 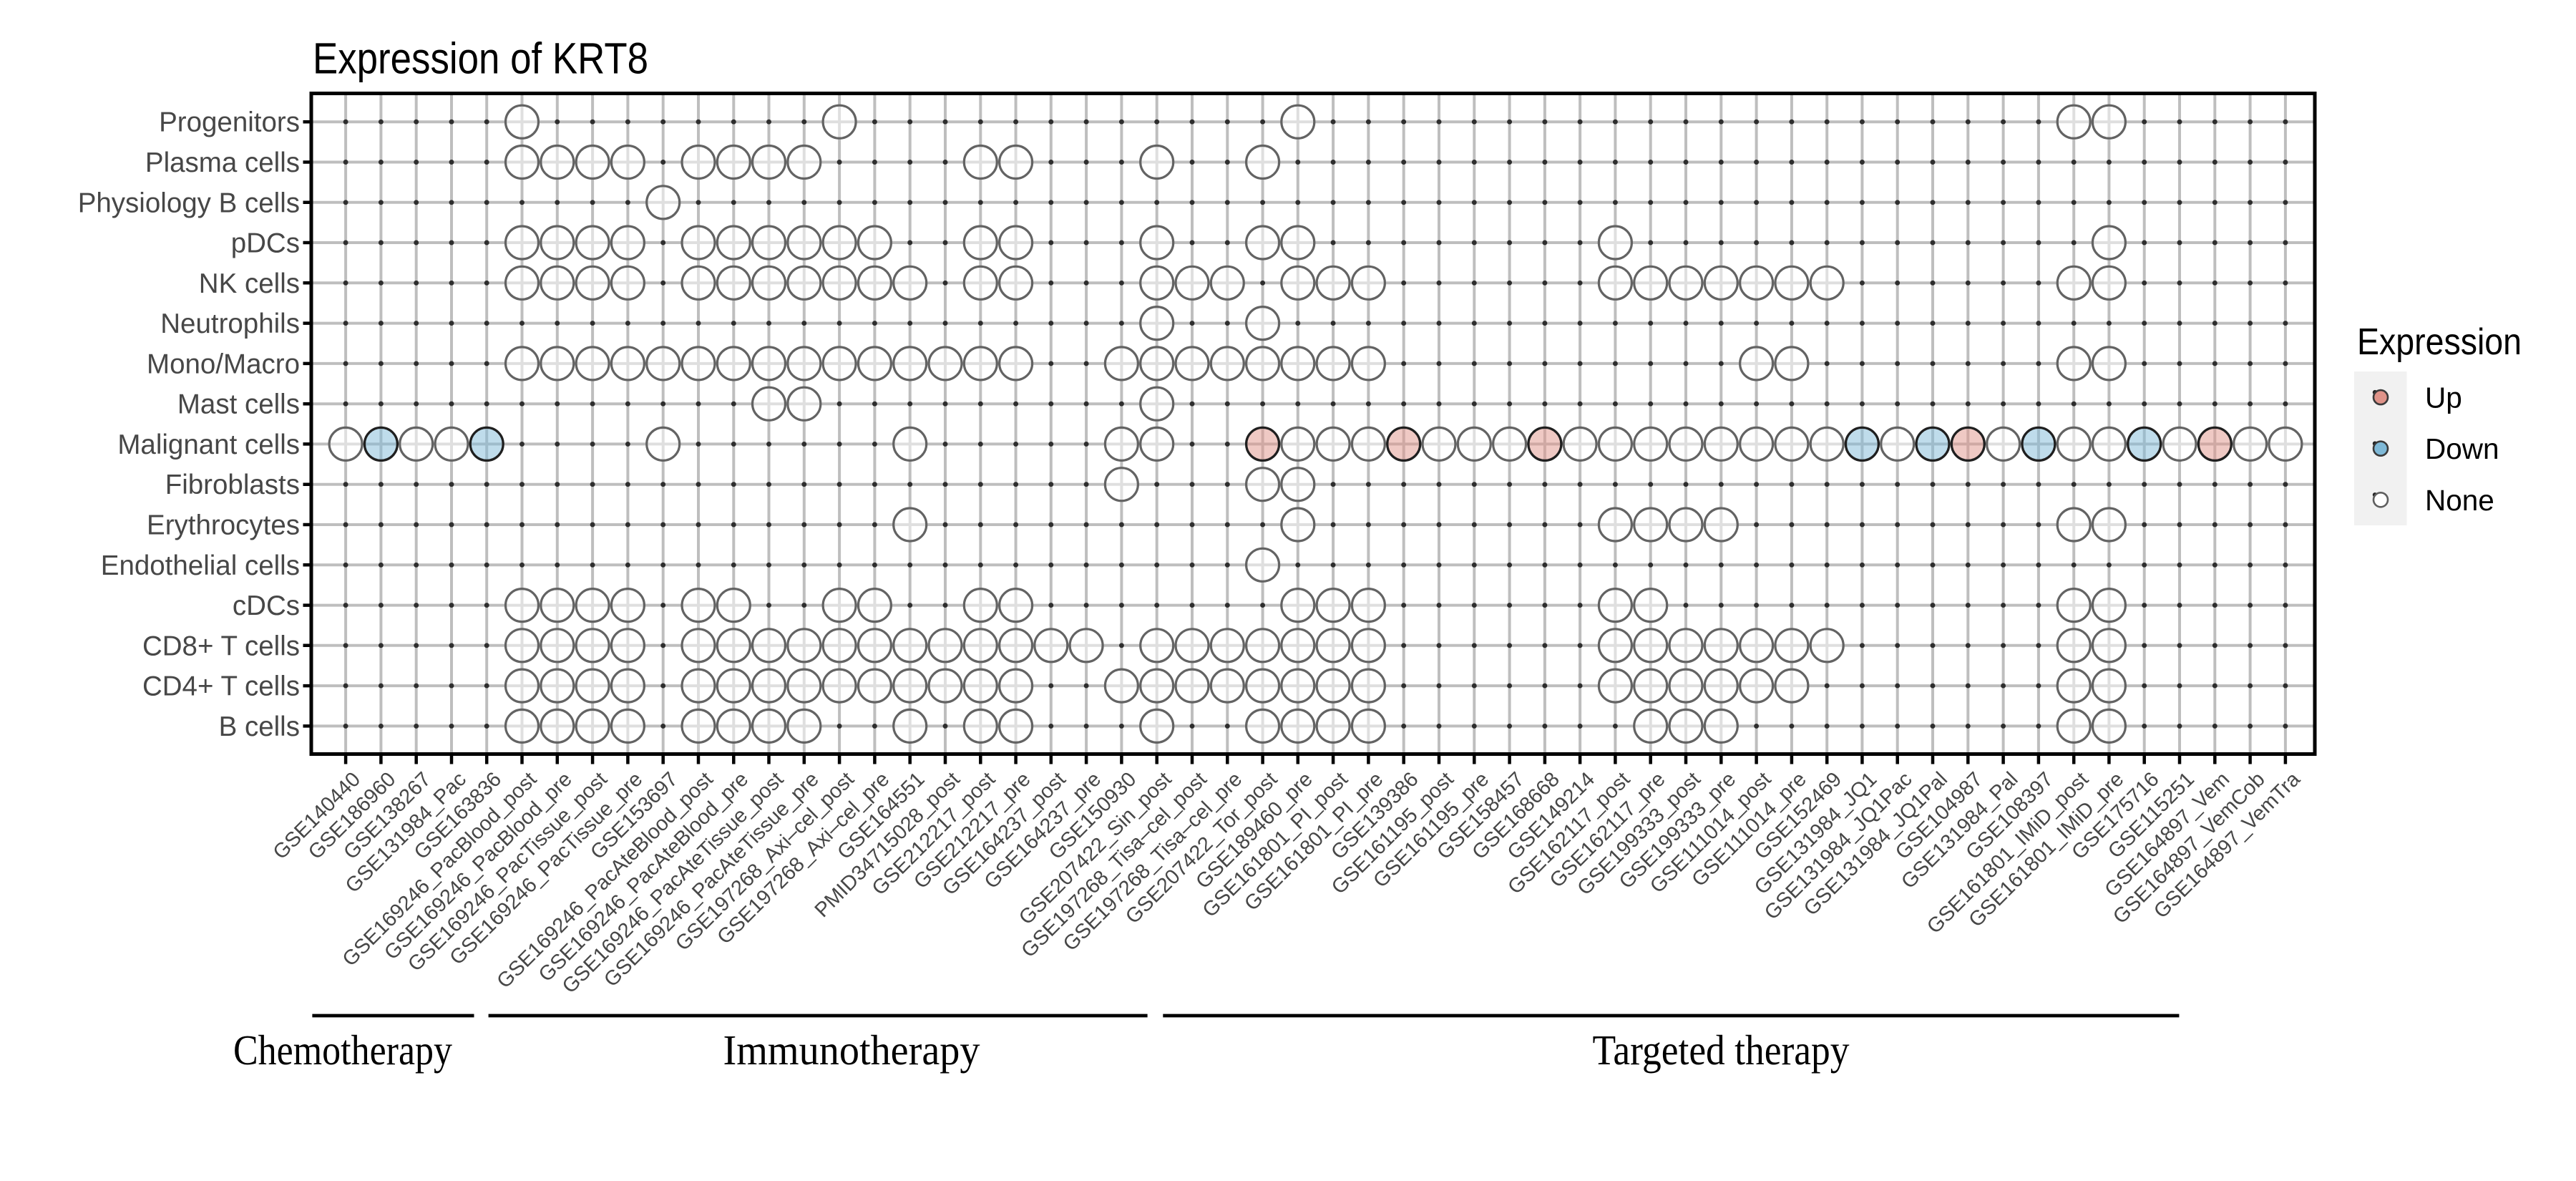 What do you see at coordinates (229, 122) in the screenshot?
I see `svg-text: Progenitors` at bounding box center [229, 122].